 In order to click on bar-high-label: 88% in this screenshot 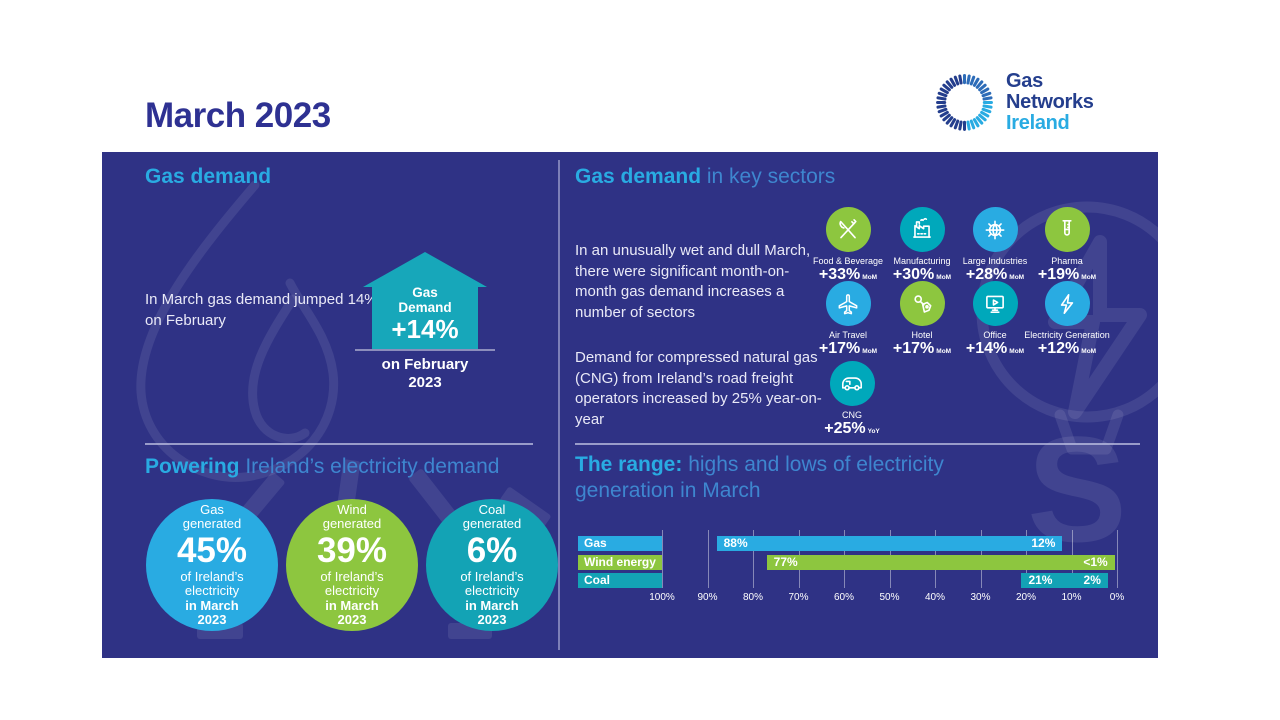, I will do `click(735, 543)`.